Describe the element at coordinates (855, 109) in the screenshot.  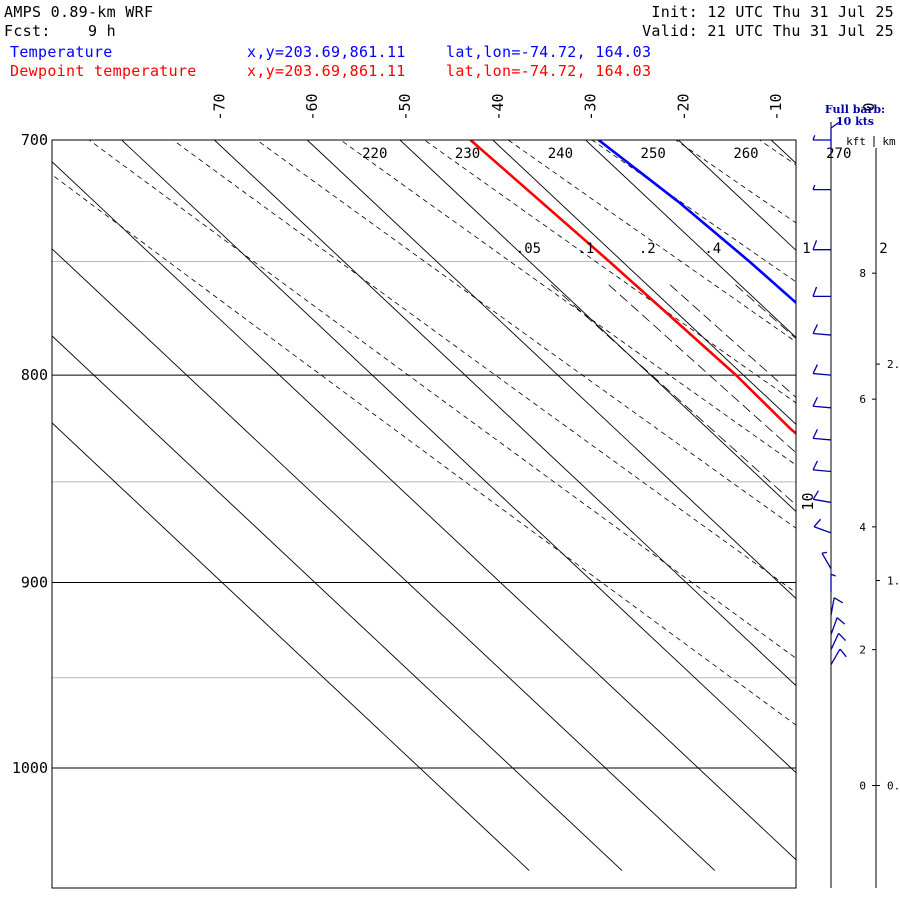
I see `barb-legend-title: Full barb:` at that location.